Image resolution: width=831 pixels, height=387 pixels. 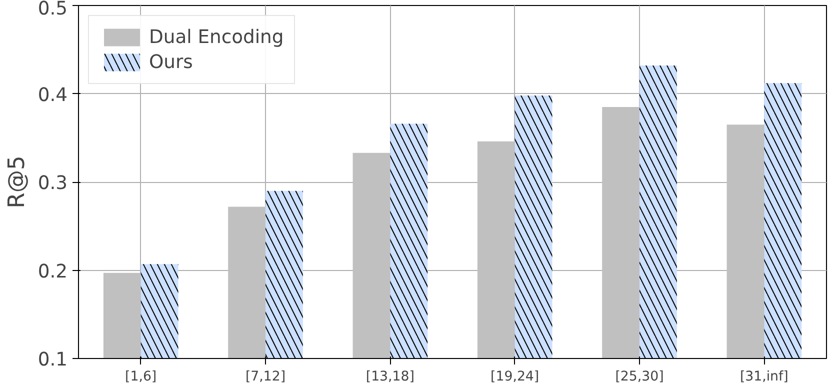 What do you see at coordinates (764, 377) in the screenshot?
I see `x-tick-label: [31,inf]` at bounding box center [764, 377].